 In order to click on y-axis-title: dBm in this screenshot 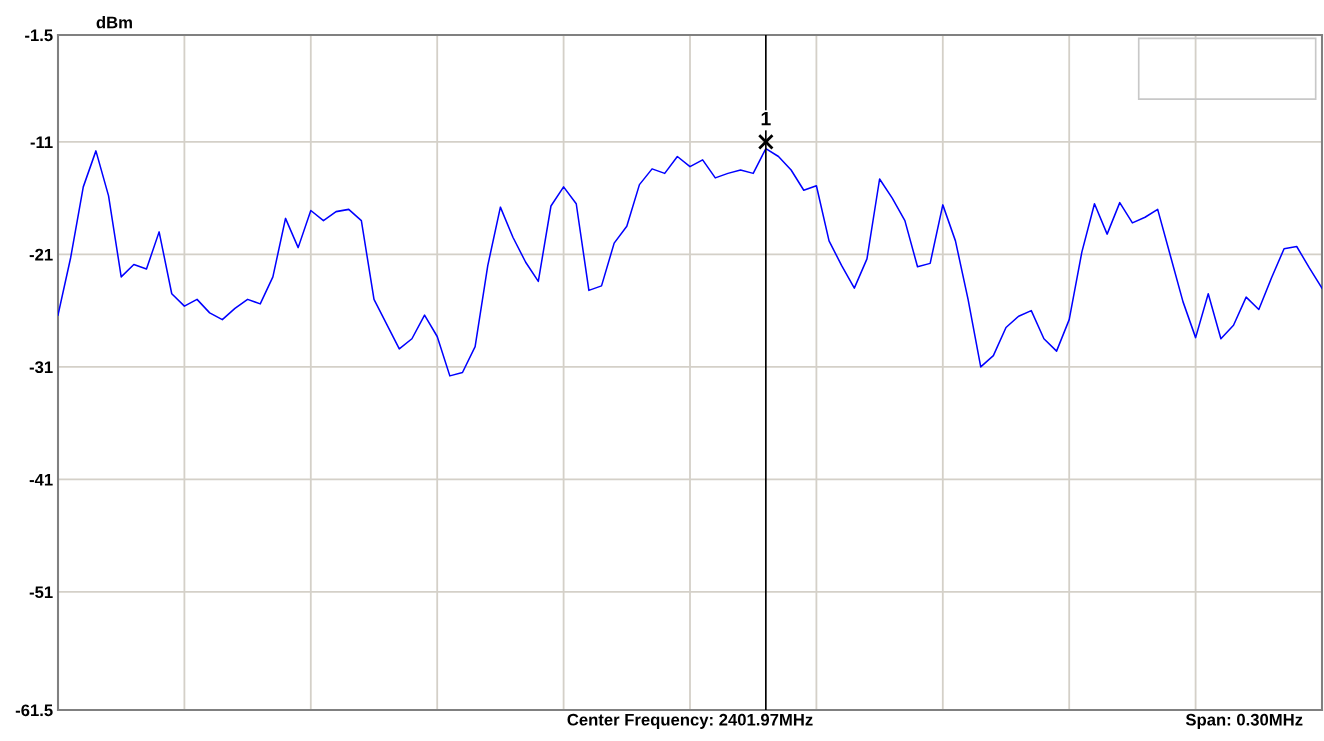, I will do `click(114, 22)`.